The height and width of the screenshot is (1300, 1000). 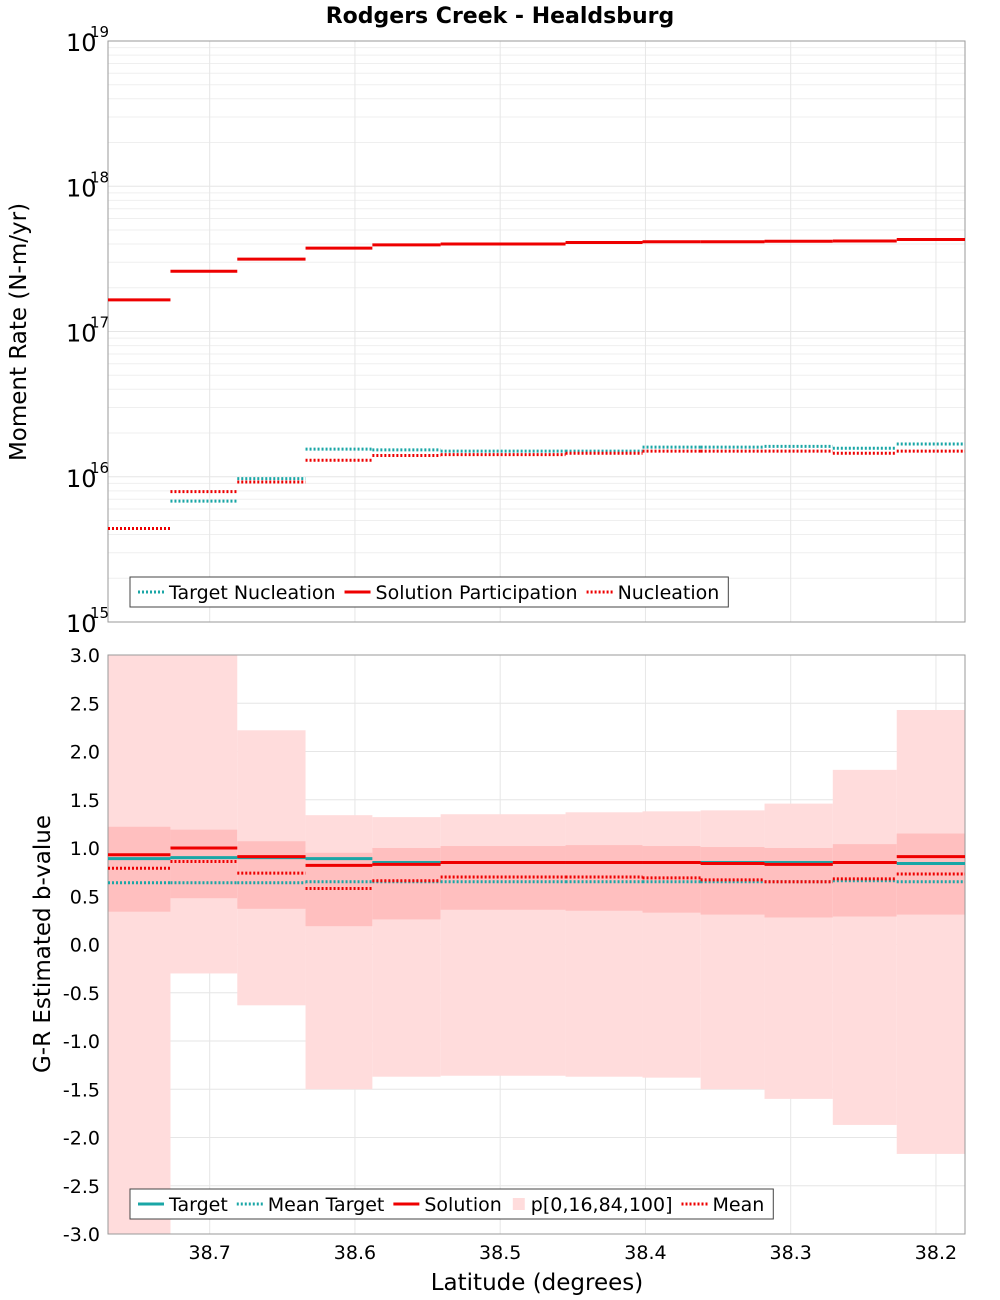 What do you see at coordinates (936, 1253) in the screenshot?
I see `x-tick-label: 38.2` at bounding box center [936, 1253].